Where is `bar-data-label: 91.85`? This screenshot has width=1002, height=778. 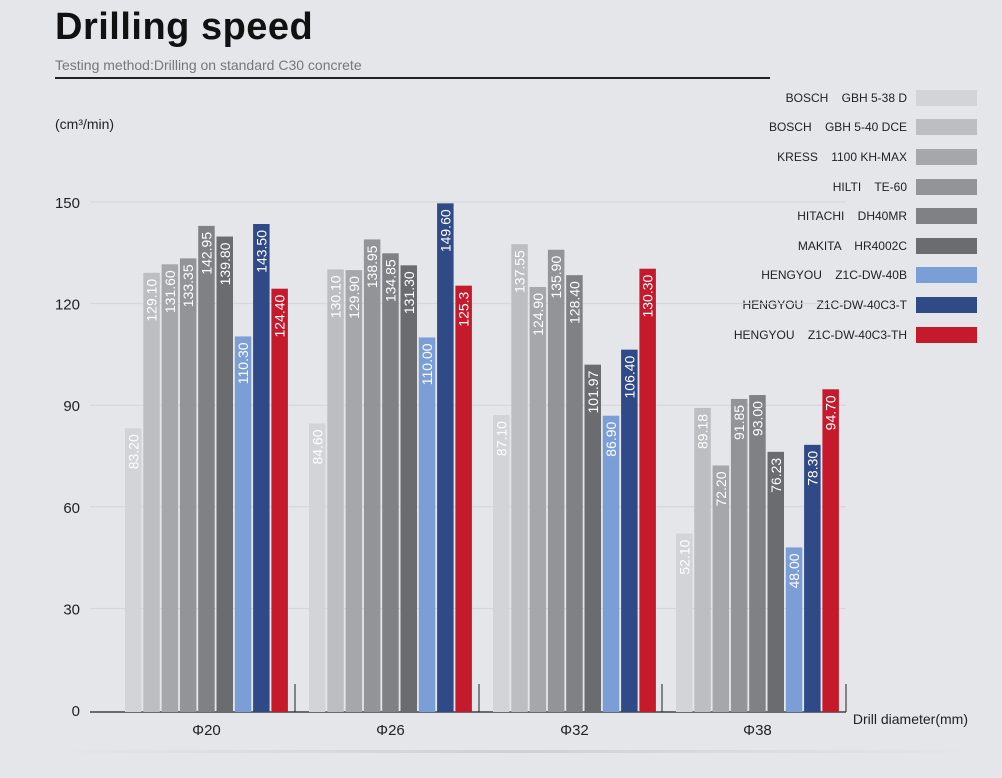 bar-data-label: 91.85 is located at coordinates (739, 422).